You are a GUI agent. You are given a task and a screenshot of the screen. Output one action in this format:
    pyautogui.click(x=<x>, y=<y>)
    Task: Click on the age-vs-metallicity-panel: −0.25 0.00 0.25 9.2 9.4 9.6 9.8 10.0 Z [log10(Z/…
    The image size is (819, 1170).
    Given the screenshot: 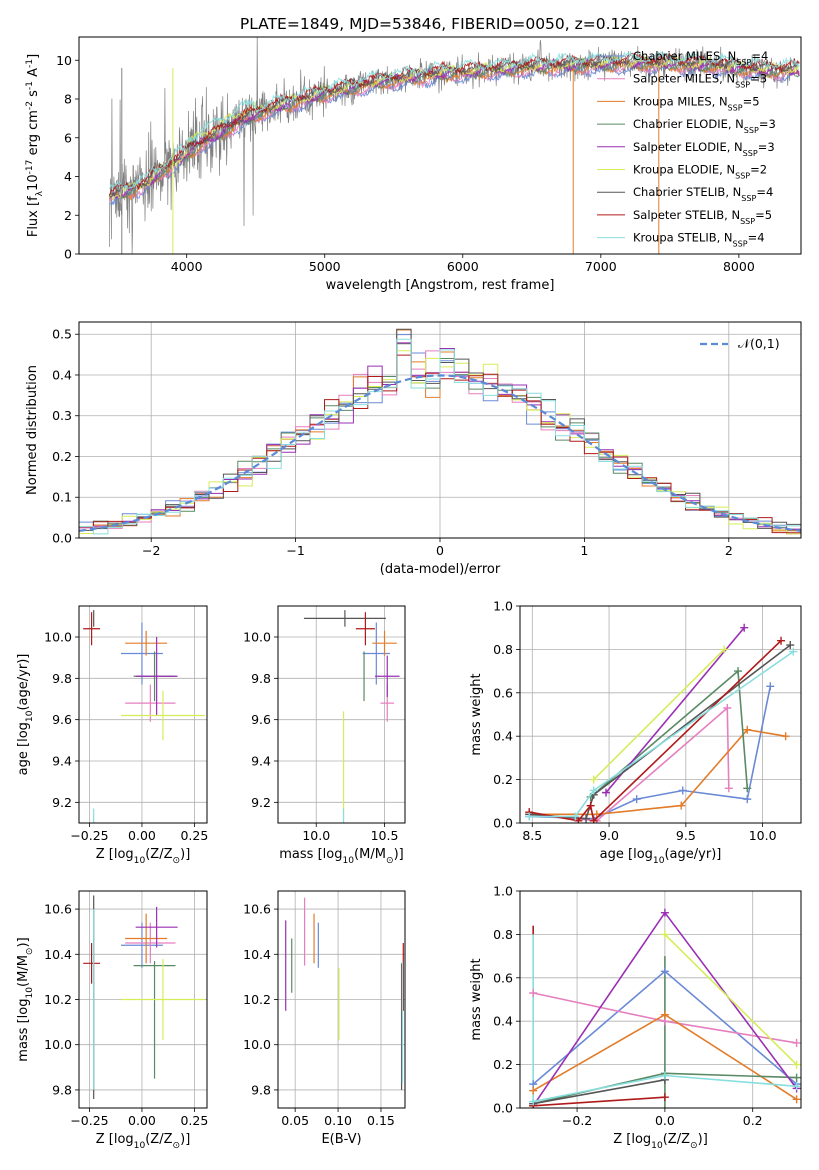 What is the action you would take?
    pyautogui.click(x=112, y=735)
    